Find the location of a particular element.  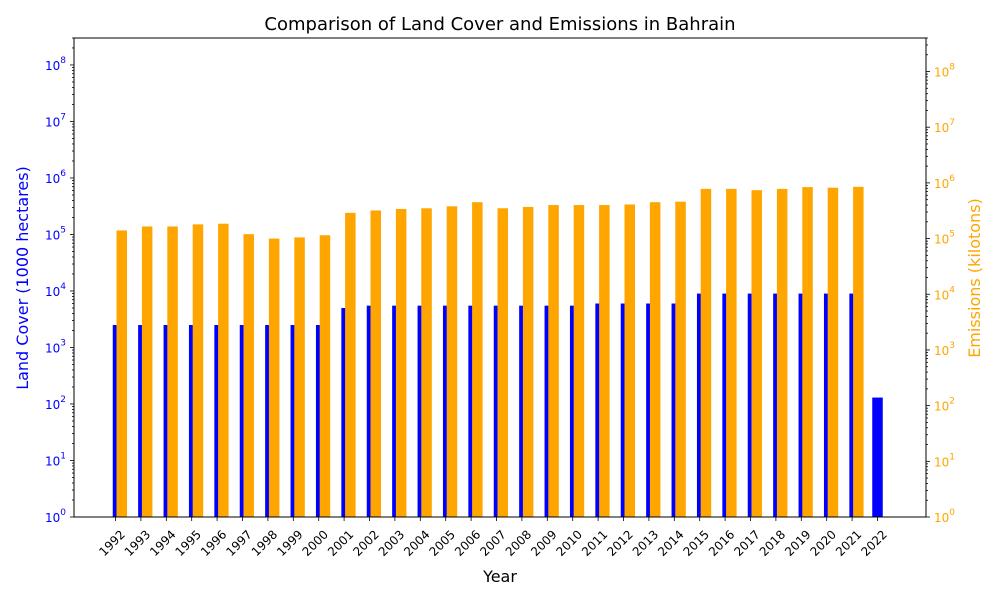

bar-land-cover-1997 is located at coordinates (242, 421).